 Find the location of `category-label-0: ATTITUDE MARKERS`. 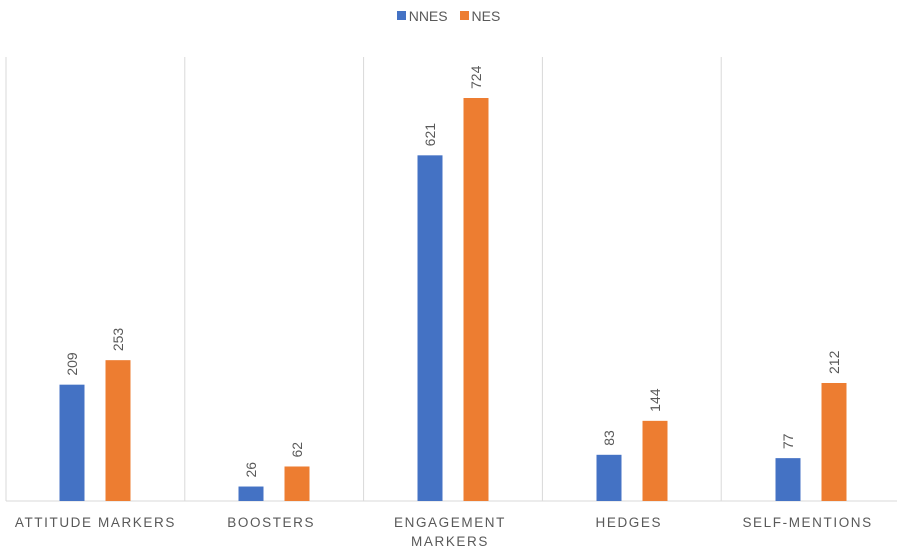

category-label-0: ATTITUDE MARKERS is located at coordinates (95, 522).